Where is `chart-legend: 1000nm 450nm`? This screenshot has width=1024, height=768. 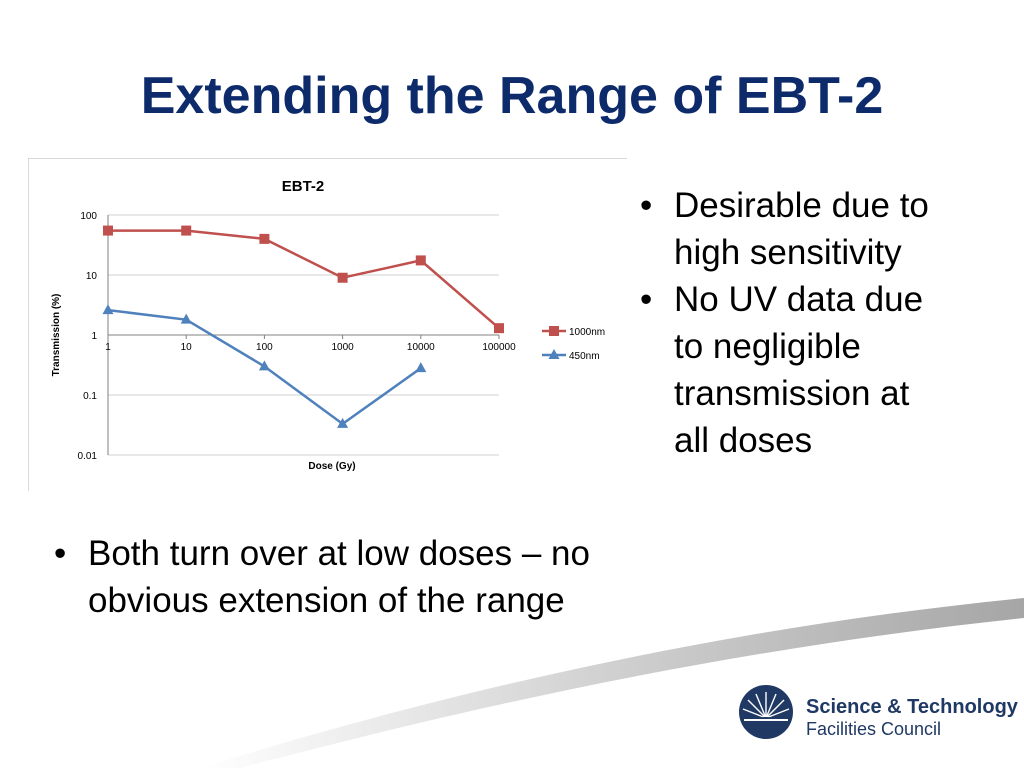 chart-legend: 1000nm 450nm is located at coordinates (573, 344).